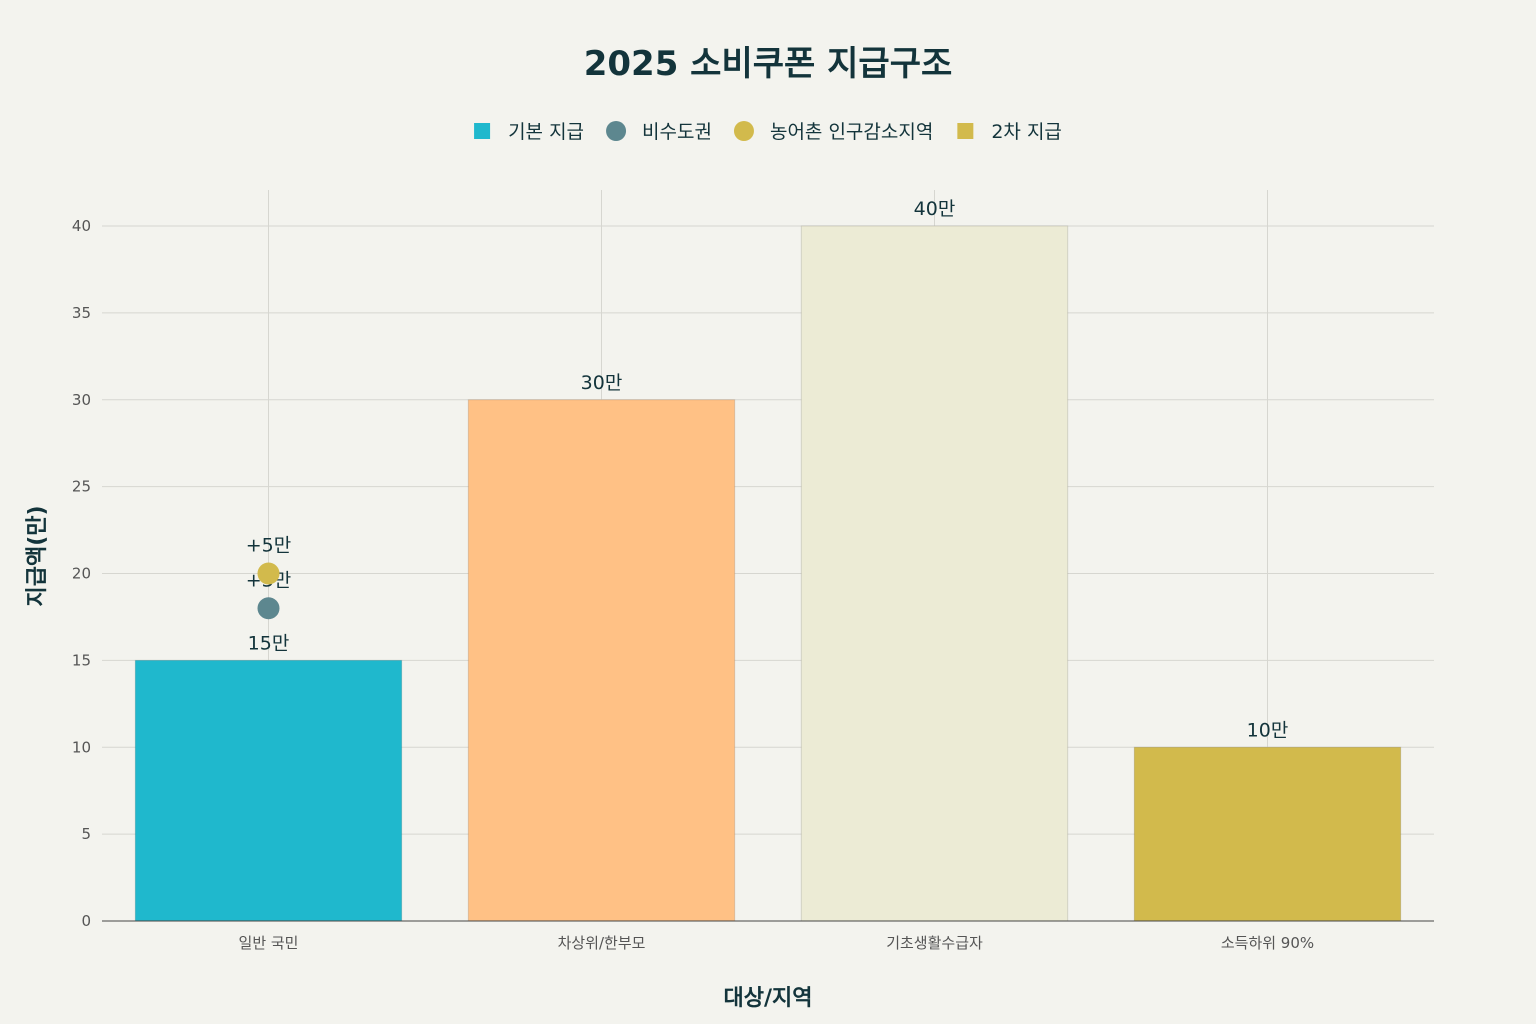 Image resolution: width=1536 pixels, height=1024 pixels. Describe the element at coordinates (81, 400) in the screenshot. I see `y-tick-label: 30` at that location.